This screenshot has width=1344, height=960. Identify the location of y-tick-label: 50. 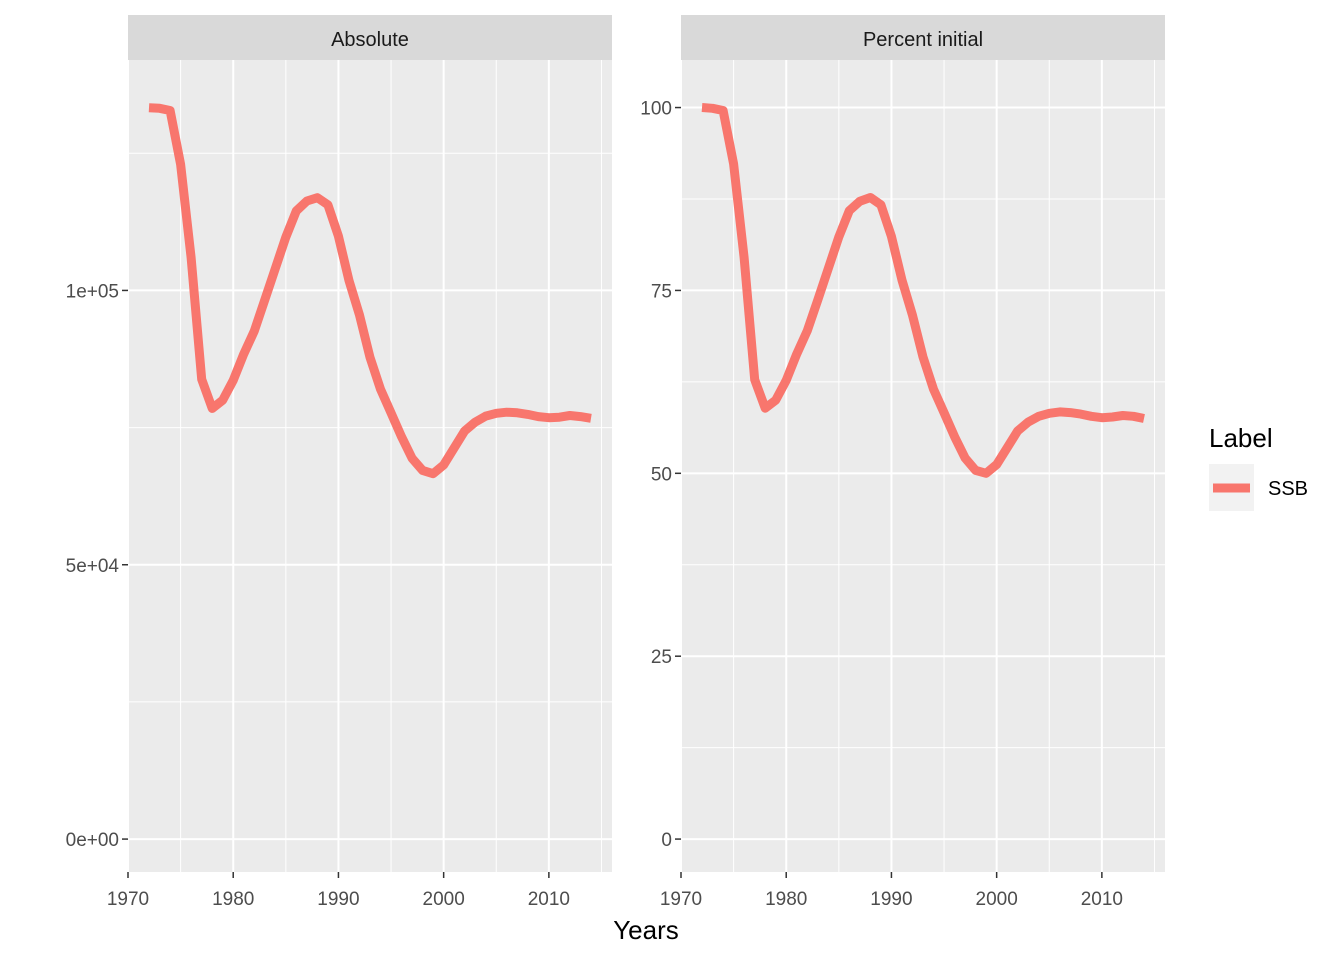
(661, 474).